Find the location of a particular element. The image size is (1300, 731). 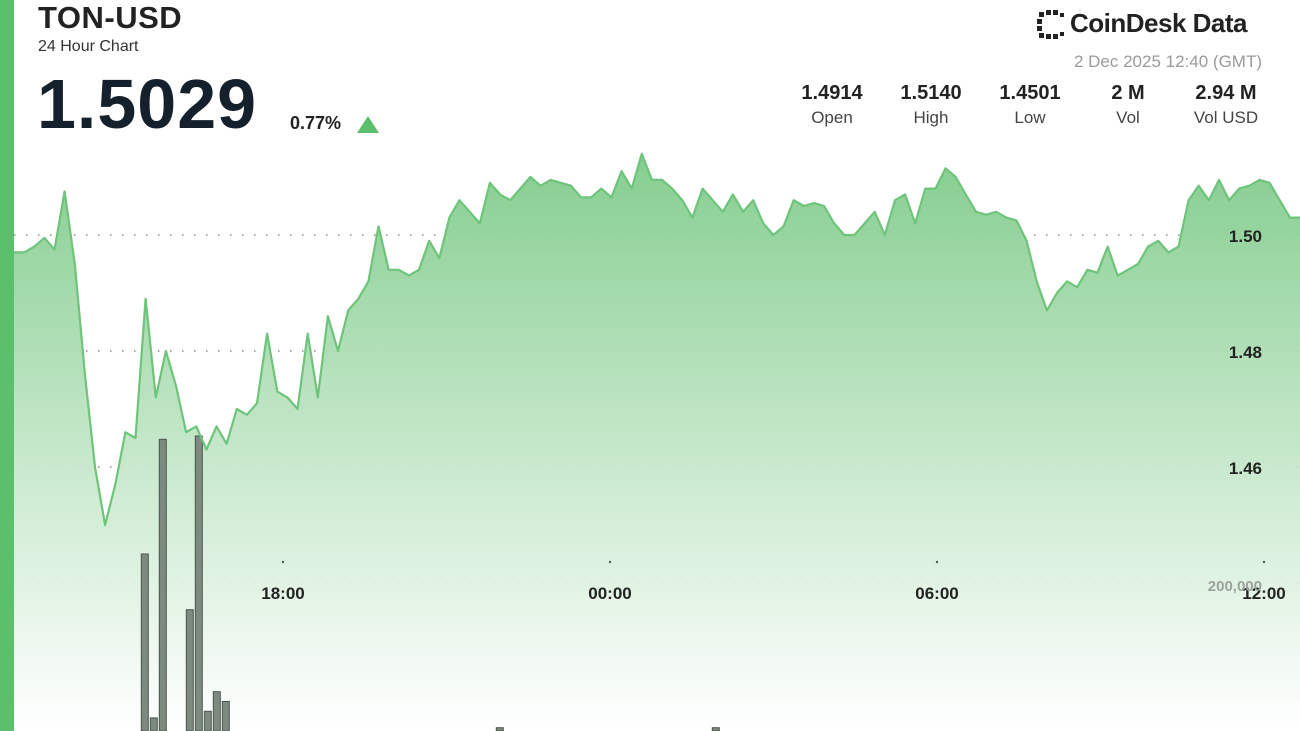

x-axis-ticks: 18:00 00:00 06:00 12:00 is located at coordinates (773, 581).